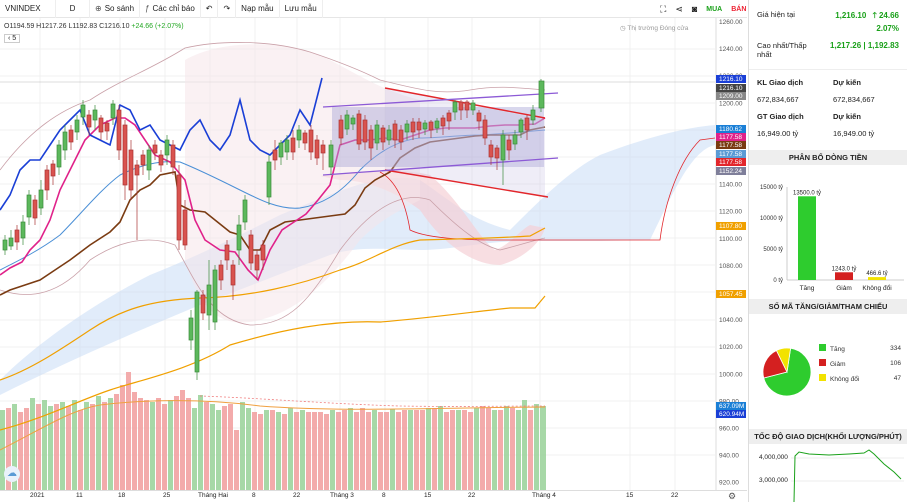 The image size is (907, 502). What do you see at coordinates (773, 480) in the screenshot?
I see `speed-tick: 3,000,000` at bounding box center [773, 480].